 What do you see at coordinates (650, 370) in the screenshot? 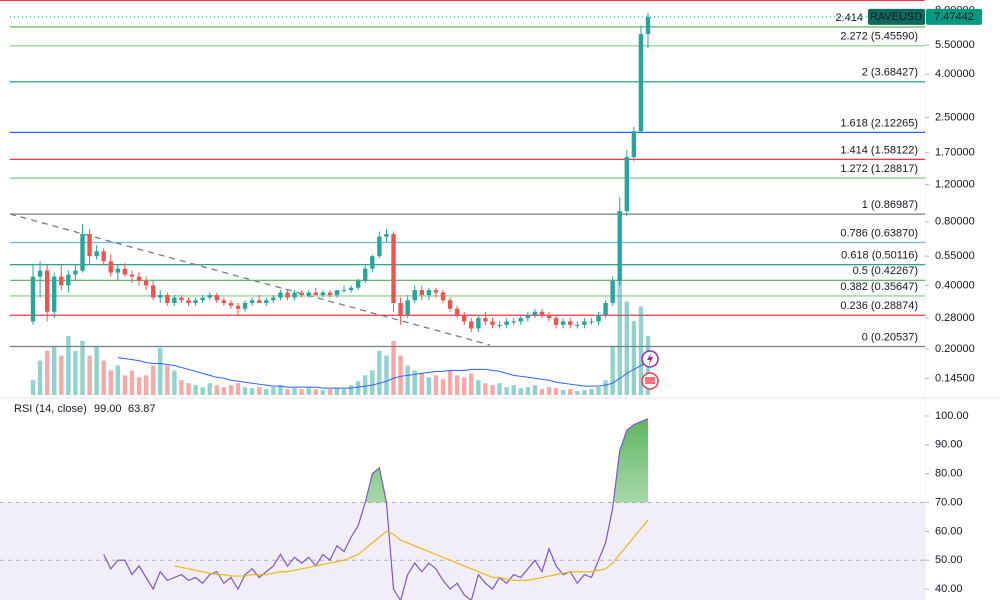
I see `event-icons` at bounding box center [650, 370].